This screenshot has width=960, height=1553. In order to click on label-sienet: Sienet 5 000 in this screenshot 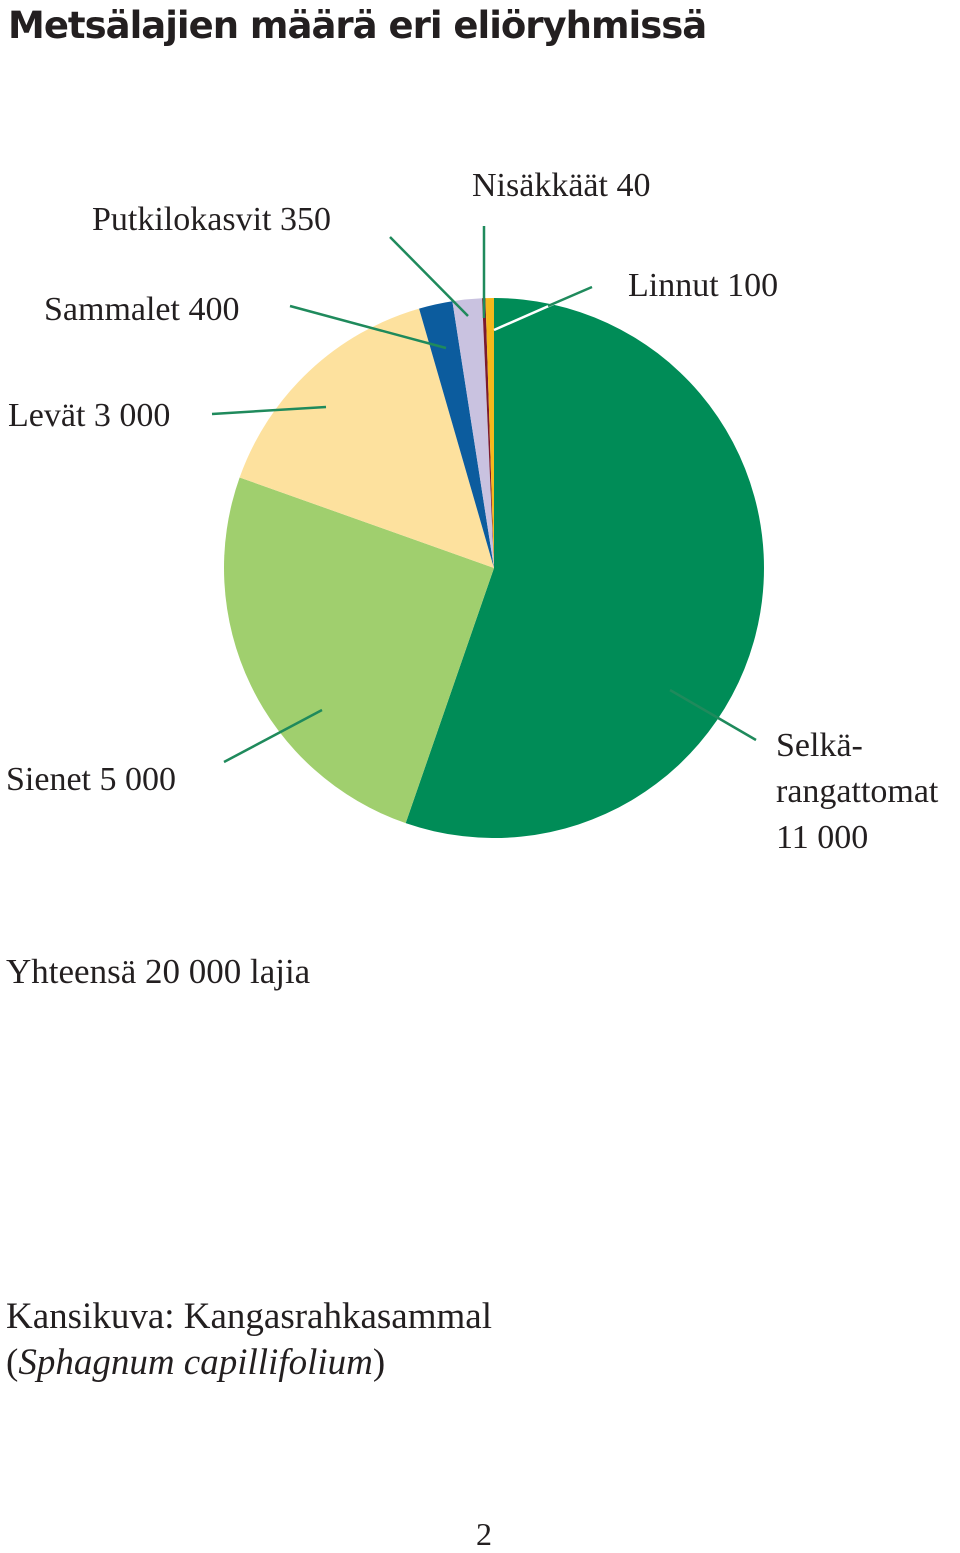, I will do `click(91, 779)`.